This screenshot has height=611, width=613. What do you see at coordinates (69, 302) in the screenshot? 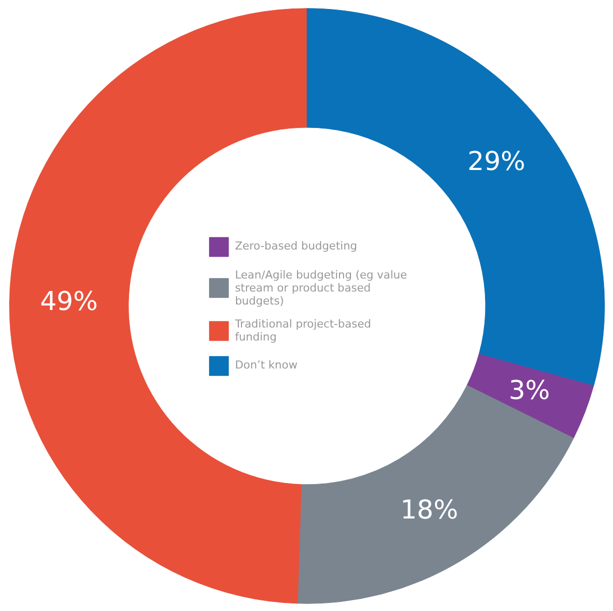
I see `data-label: 49%` at bounding box center [69, 302].